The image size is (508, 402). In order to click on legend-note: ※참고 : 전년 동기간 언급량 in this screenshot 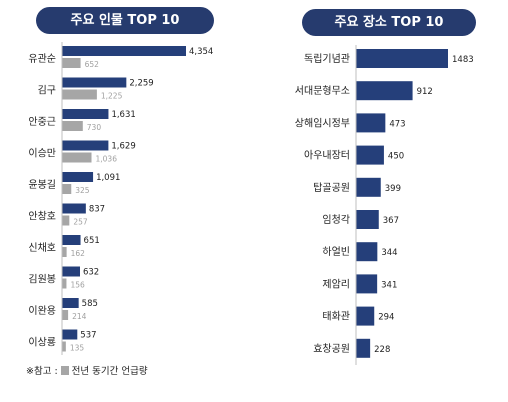, I will do `click(87, 370)`.